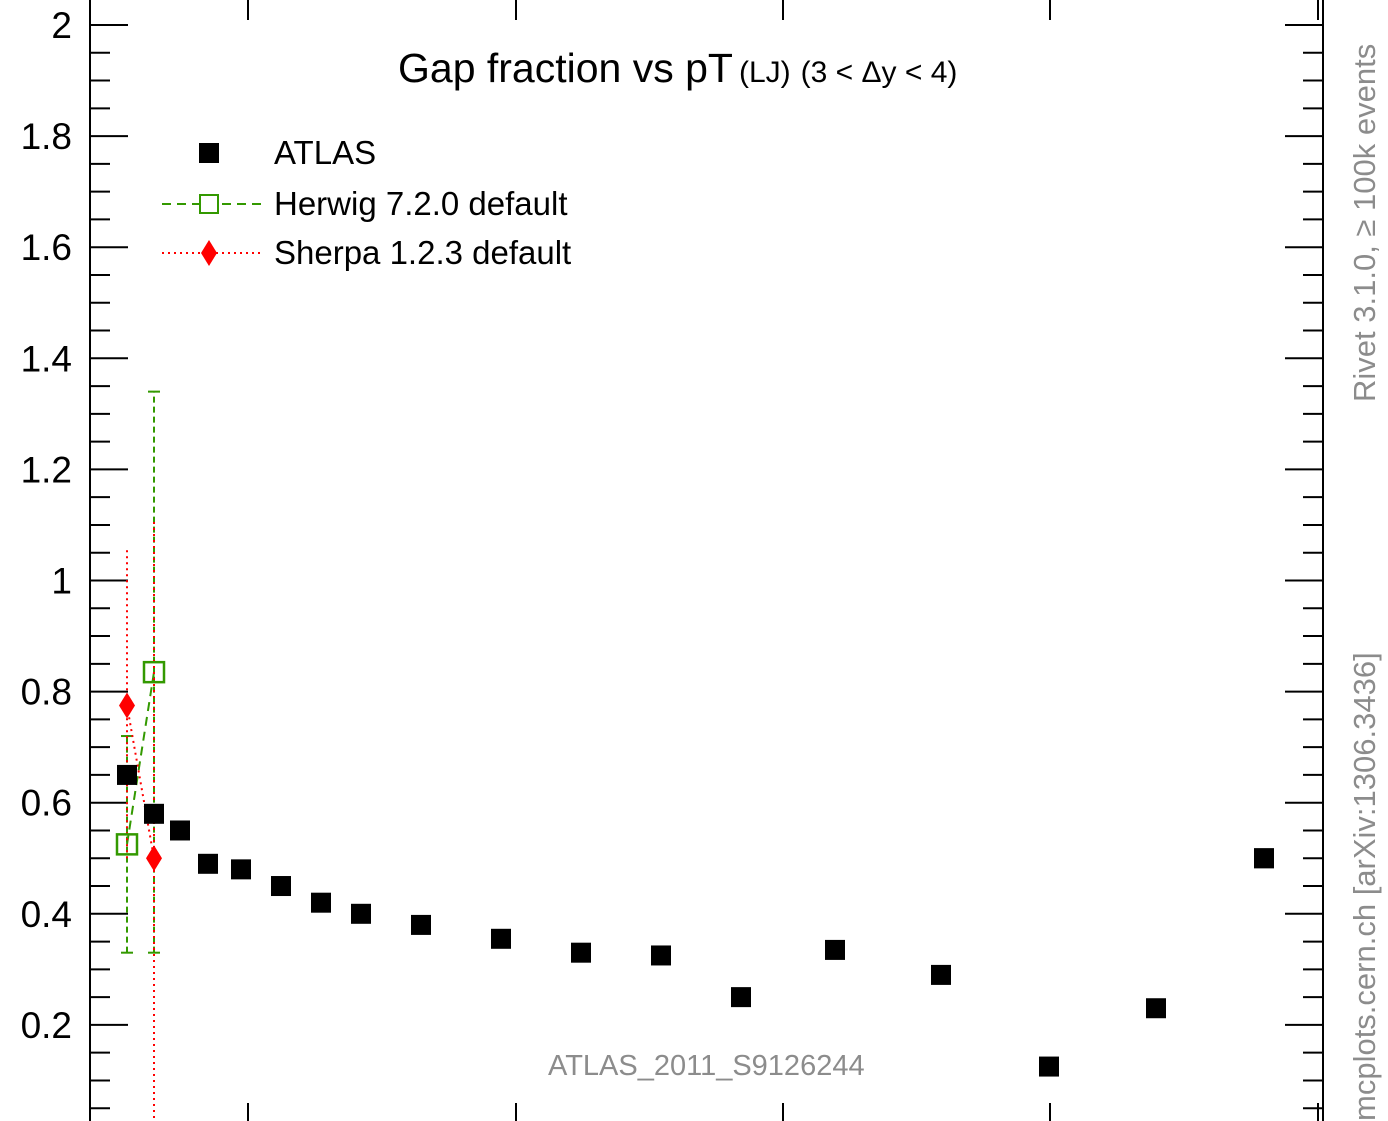 This screenshot has height=1121, width=1388. I want to click on chart-title-sub: (LJ), so click(765, 72).